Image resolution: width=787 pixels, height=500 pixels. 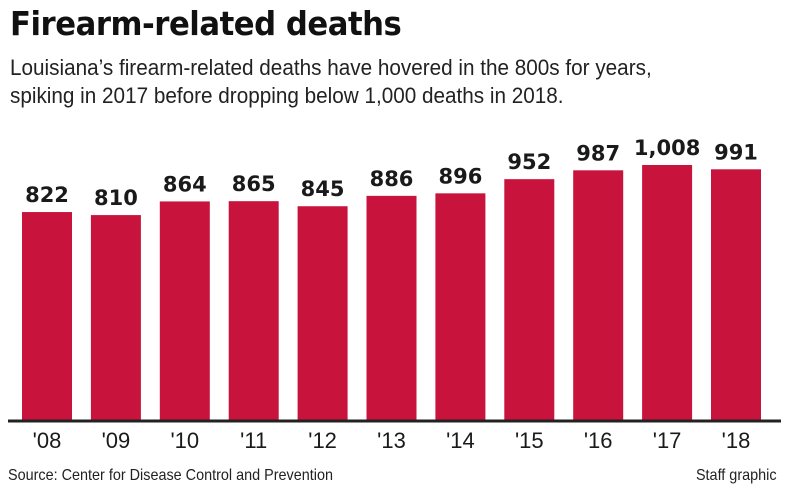 What do you see at coordinates (322, 440) in the screenshot?
I see `x-tick-label: '12` at bounding box center [322, 440].